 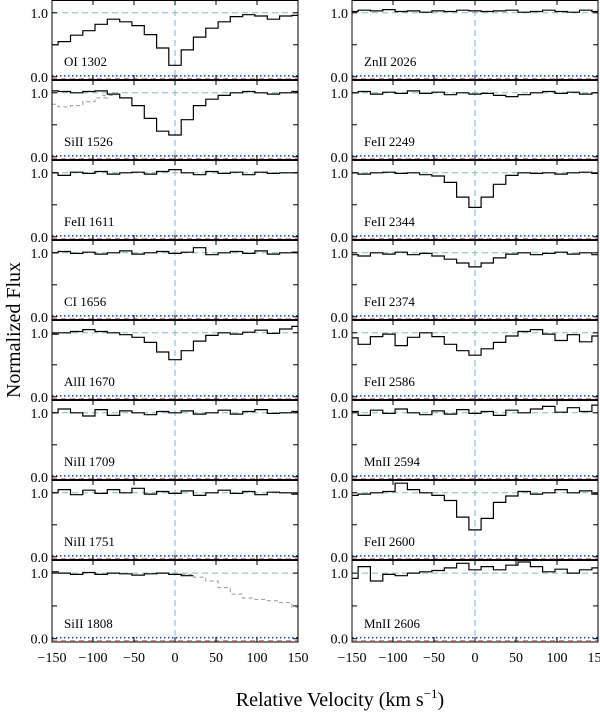 I want to click on panel: 0.0 1.0 SiII 1526, so click(x=165, y=122).